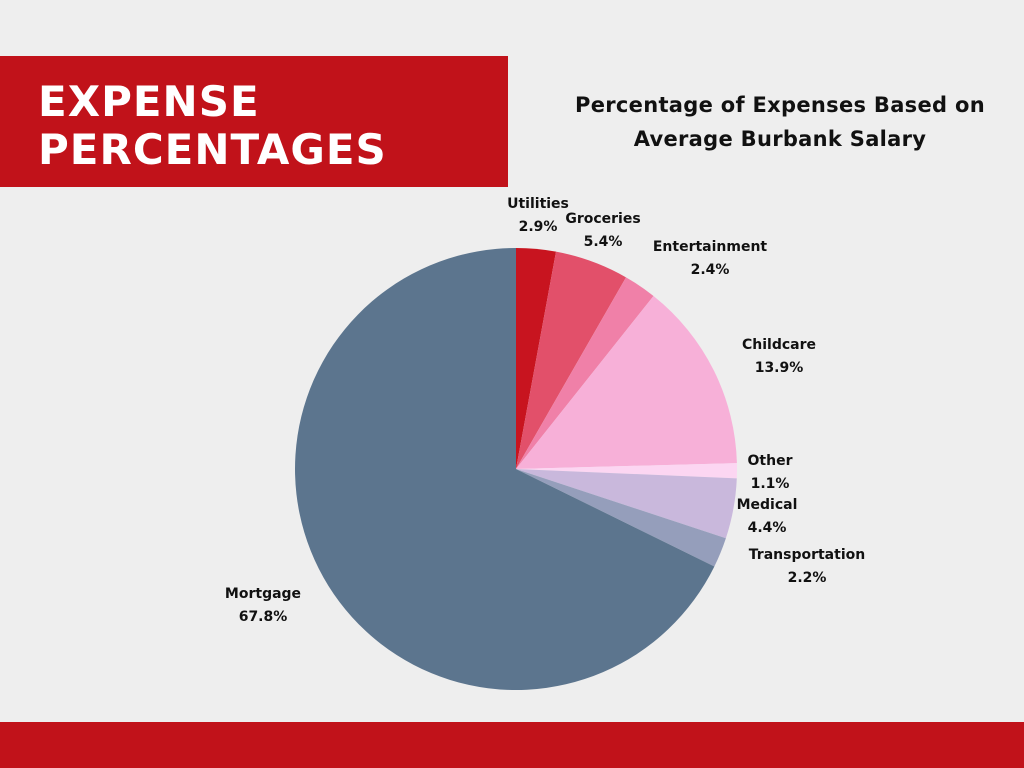 The width and height of the screenshot is (1024, 768). I want to click on slice-value-utilities: 2.9%, so click(538, 227).